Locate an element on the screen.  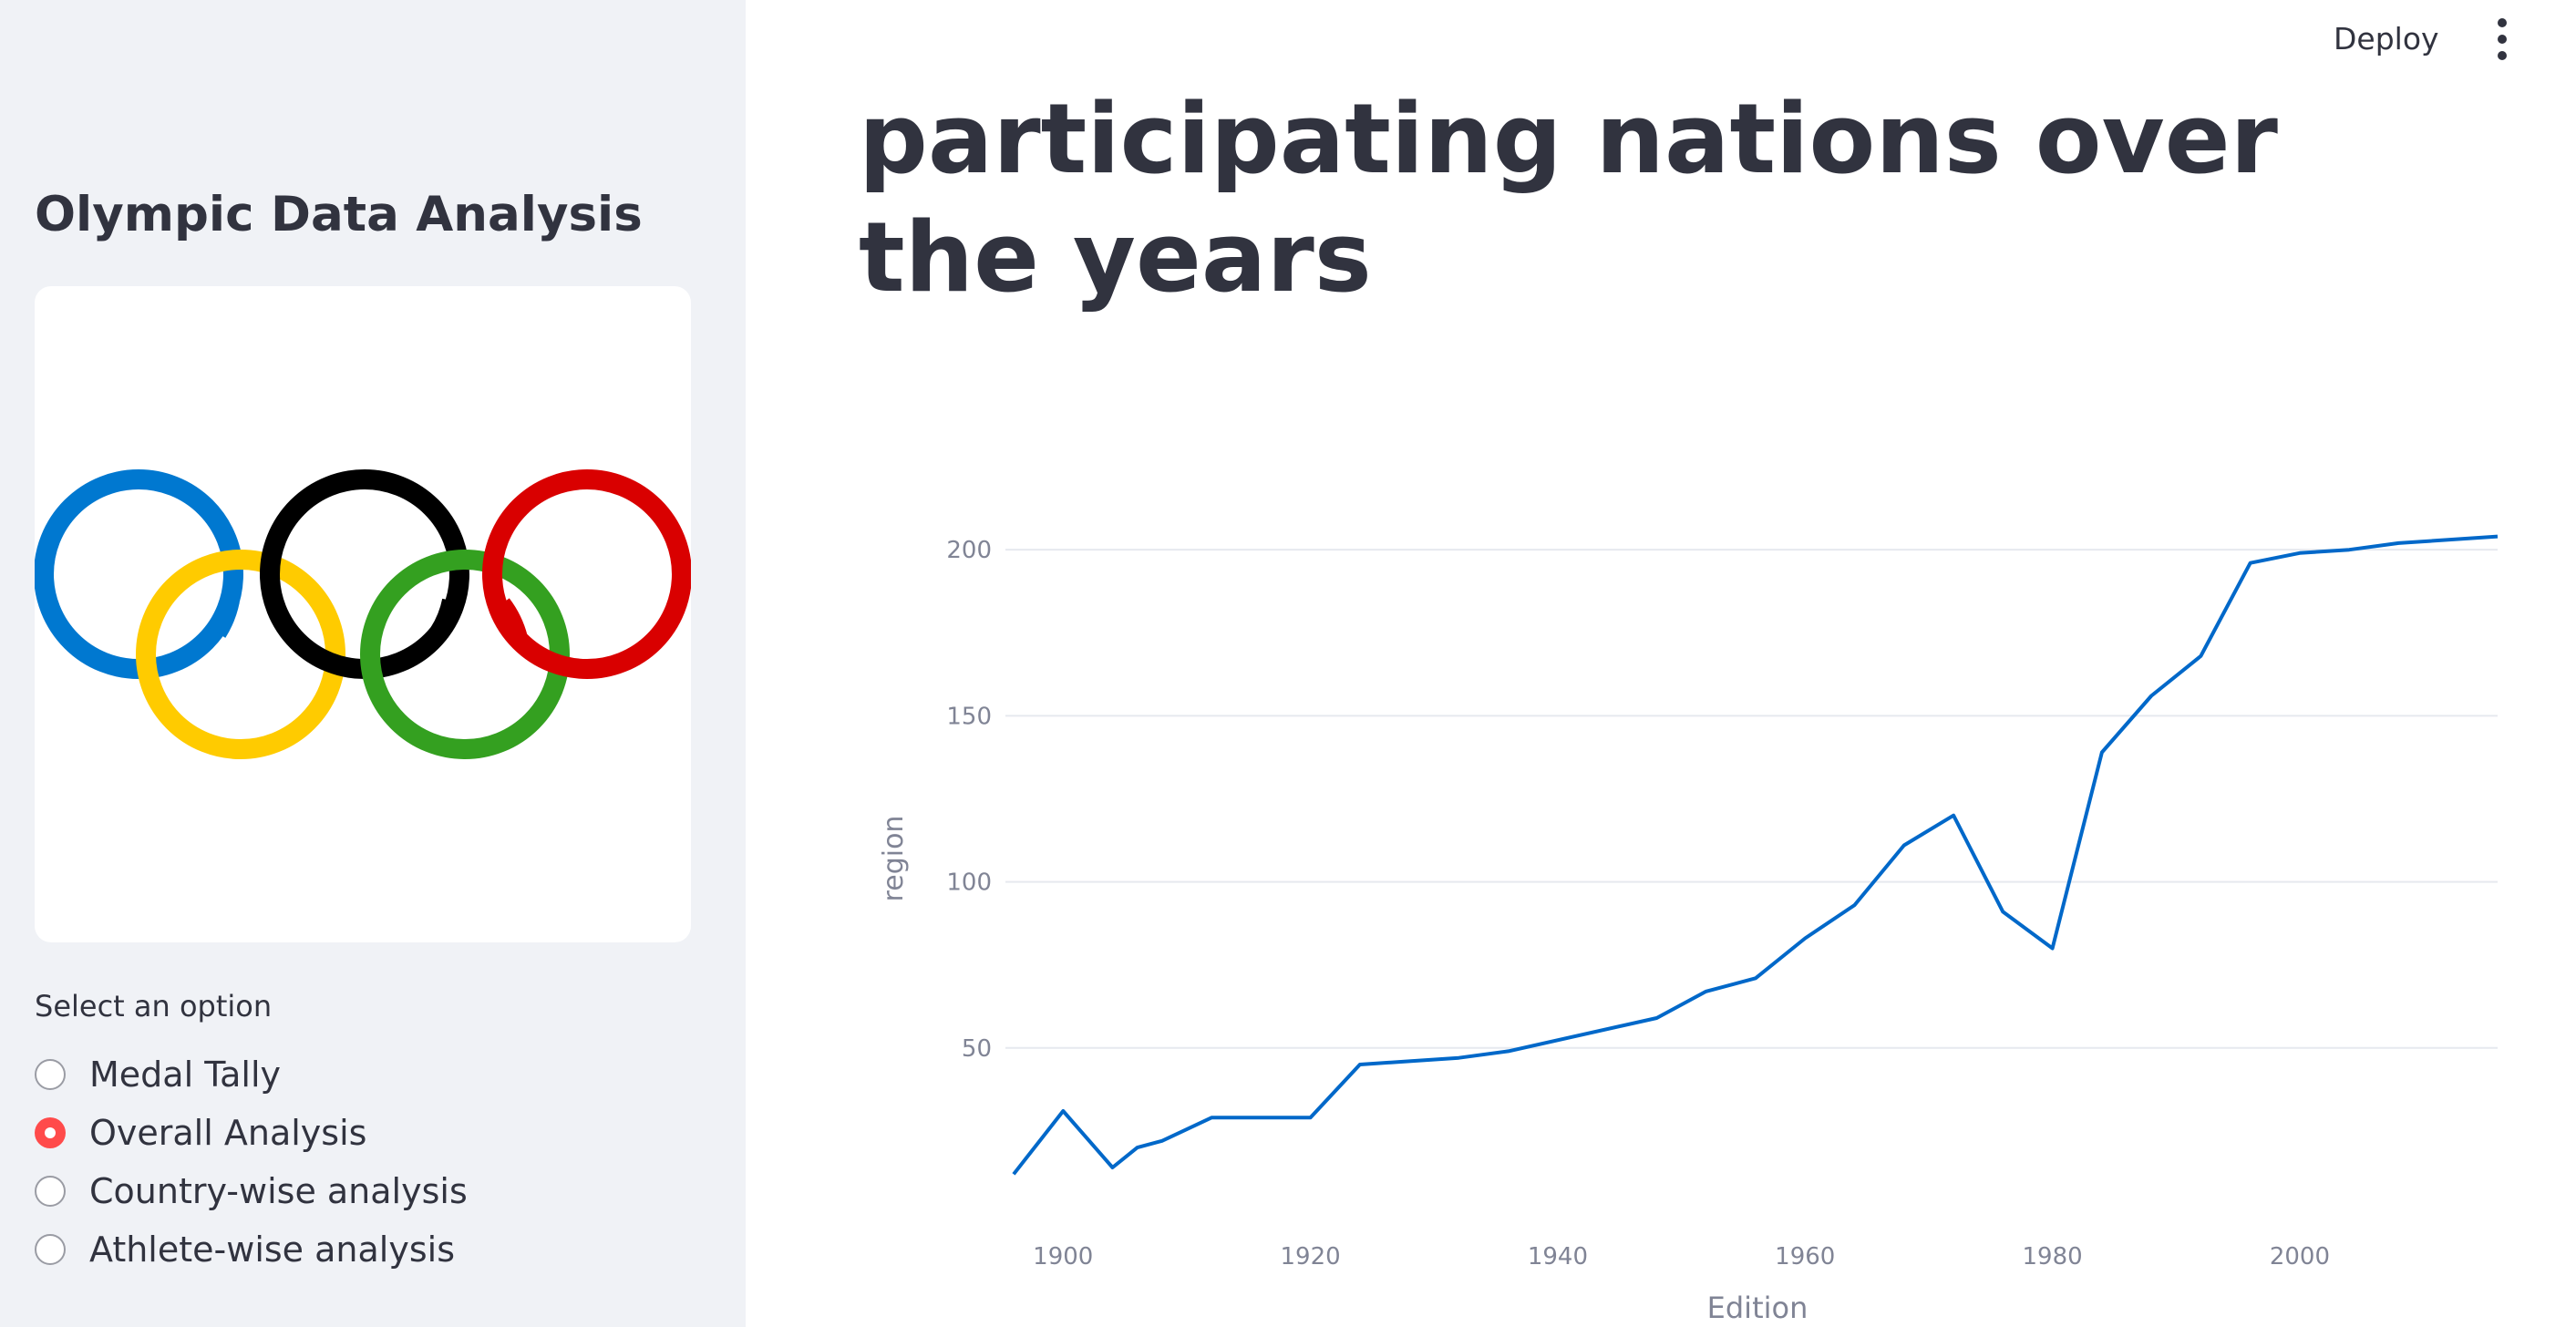
y-tick-label: 150 is located at coordinates (969, 716).